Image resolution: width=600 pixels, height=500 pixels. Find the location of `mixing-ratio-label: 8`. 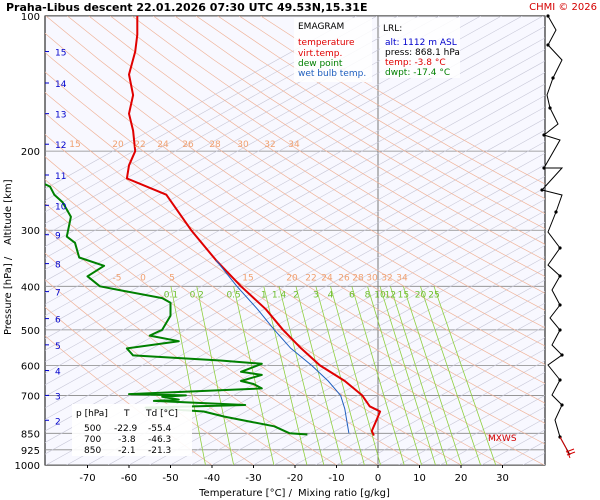

mixing-ratio-label: 8 is located at coordinates (368, 295).